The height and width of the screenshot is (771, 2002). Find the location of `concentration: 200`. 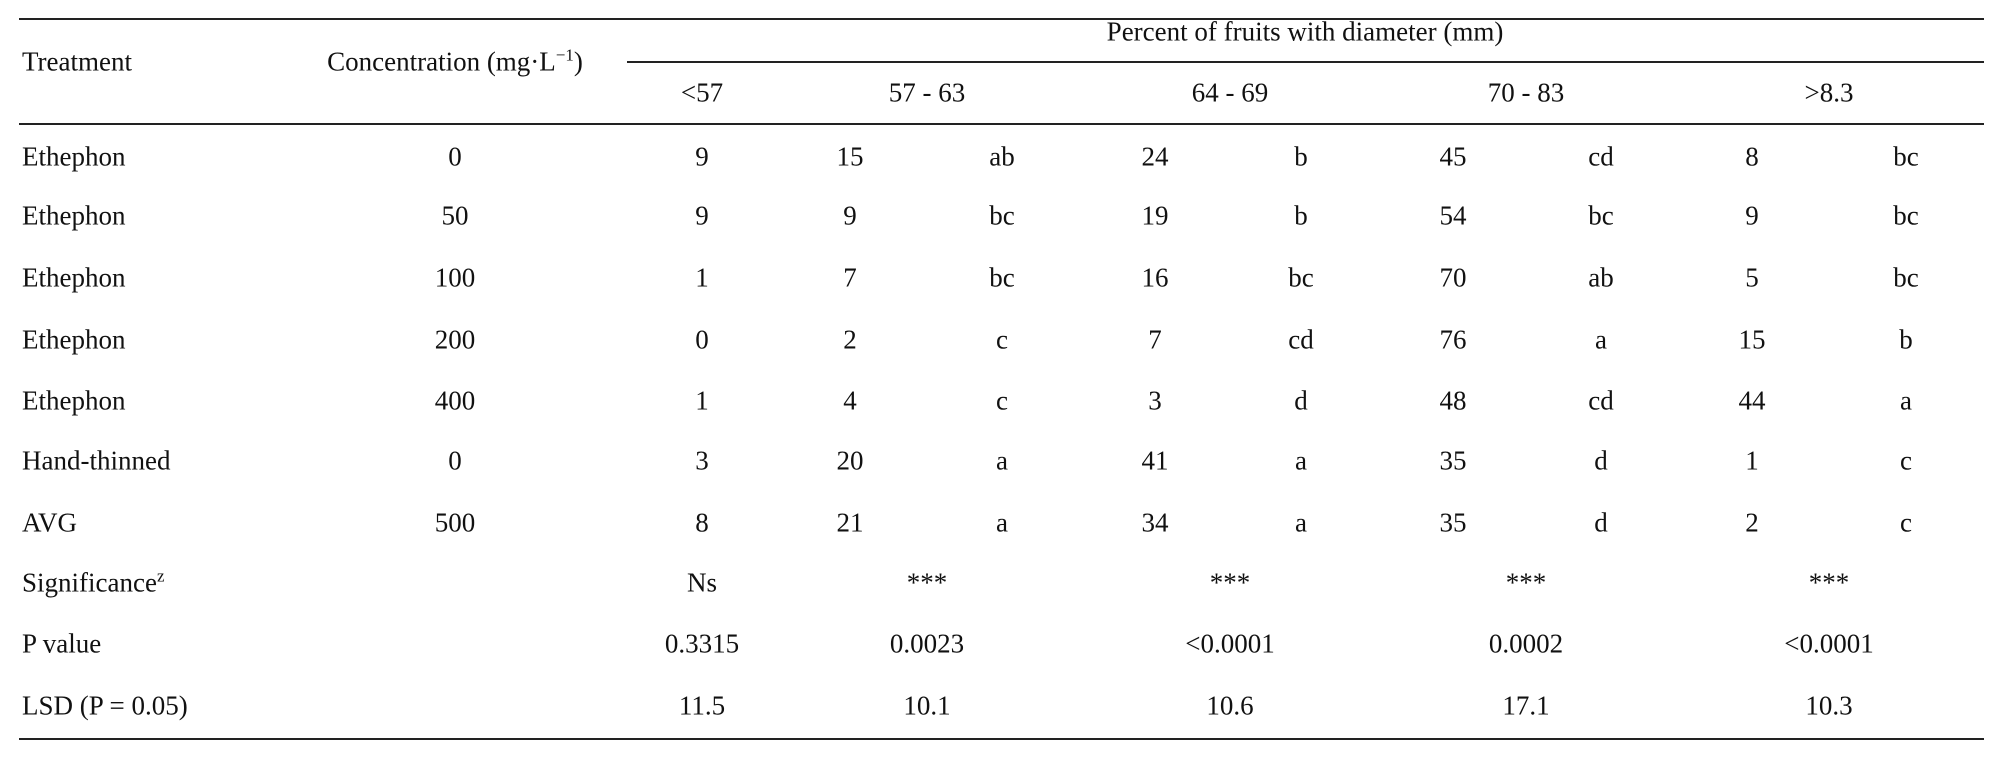

concentration: 200 is located at coordinates (455, 339).